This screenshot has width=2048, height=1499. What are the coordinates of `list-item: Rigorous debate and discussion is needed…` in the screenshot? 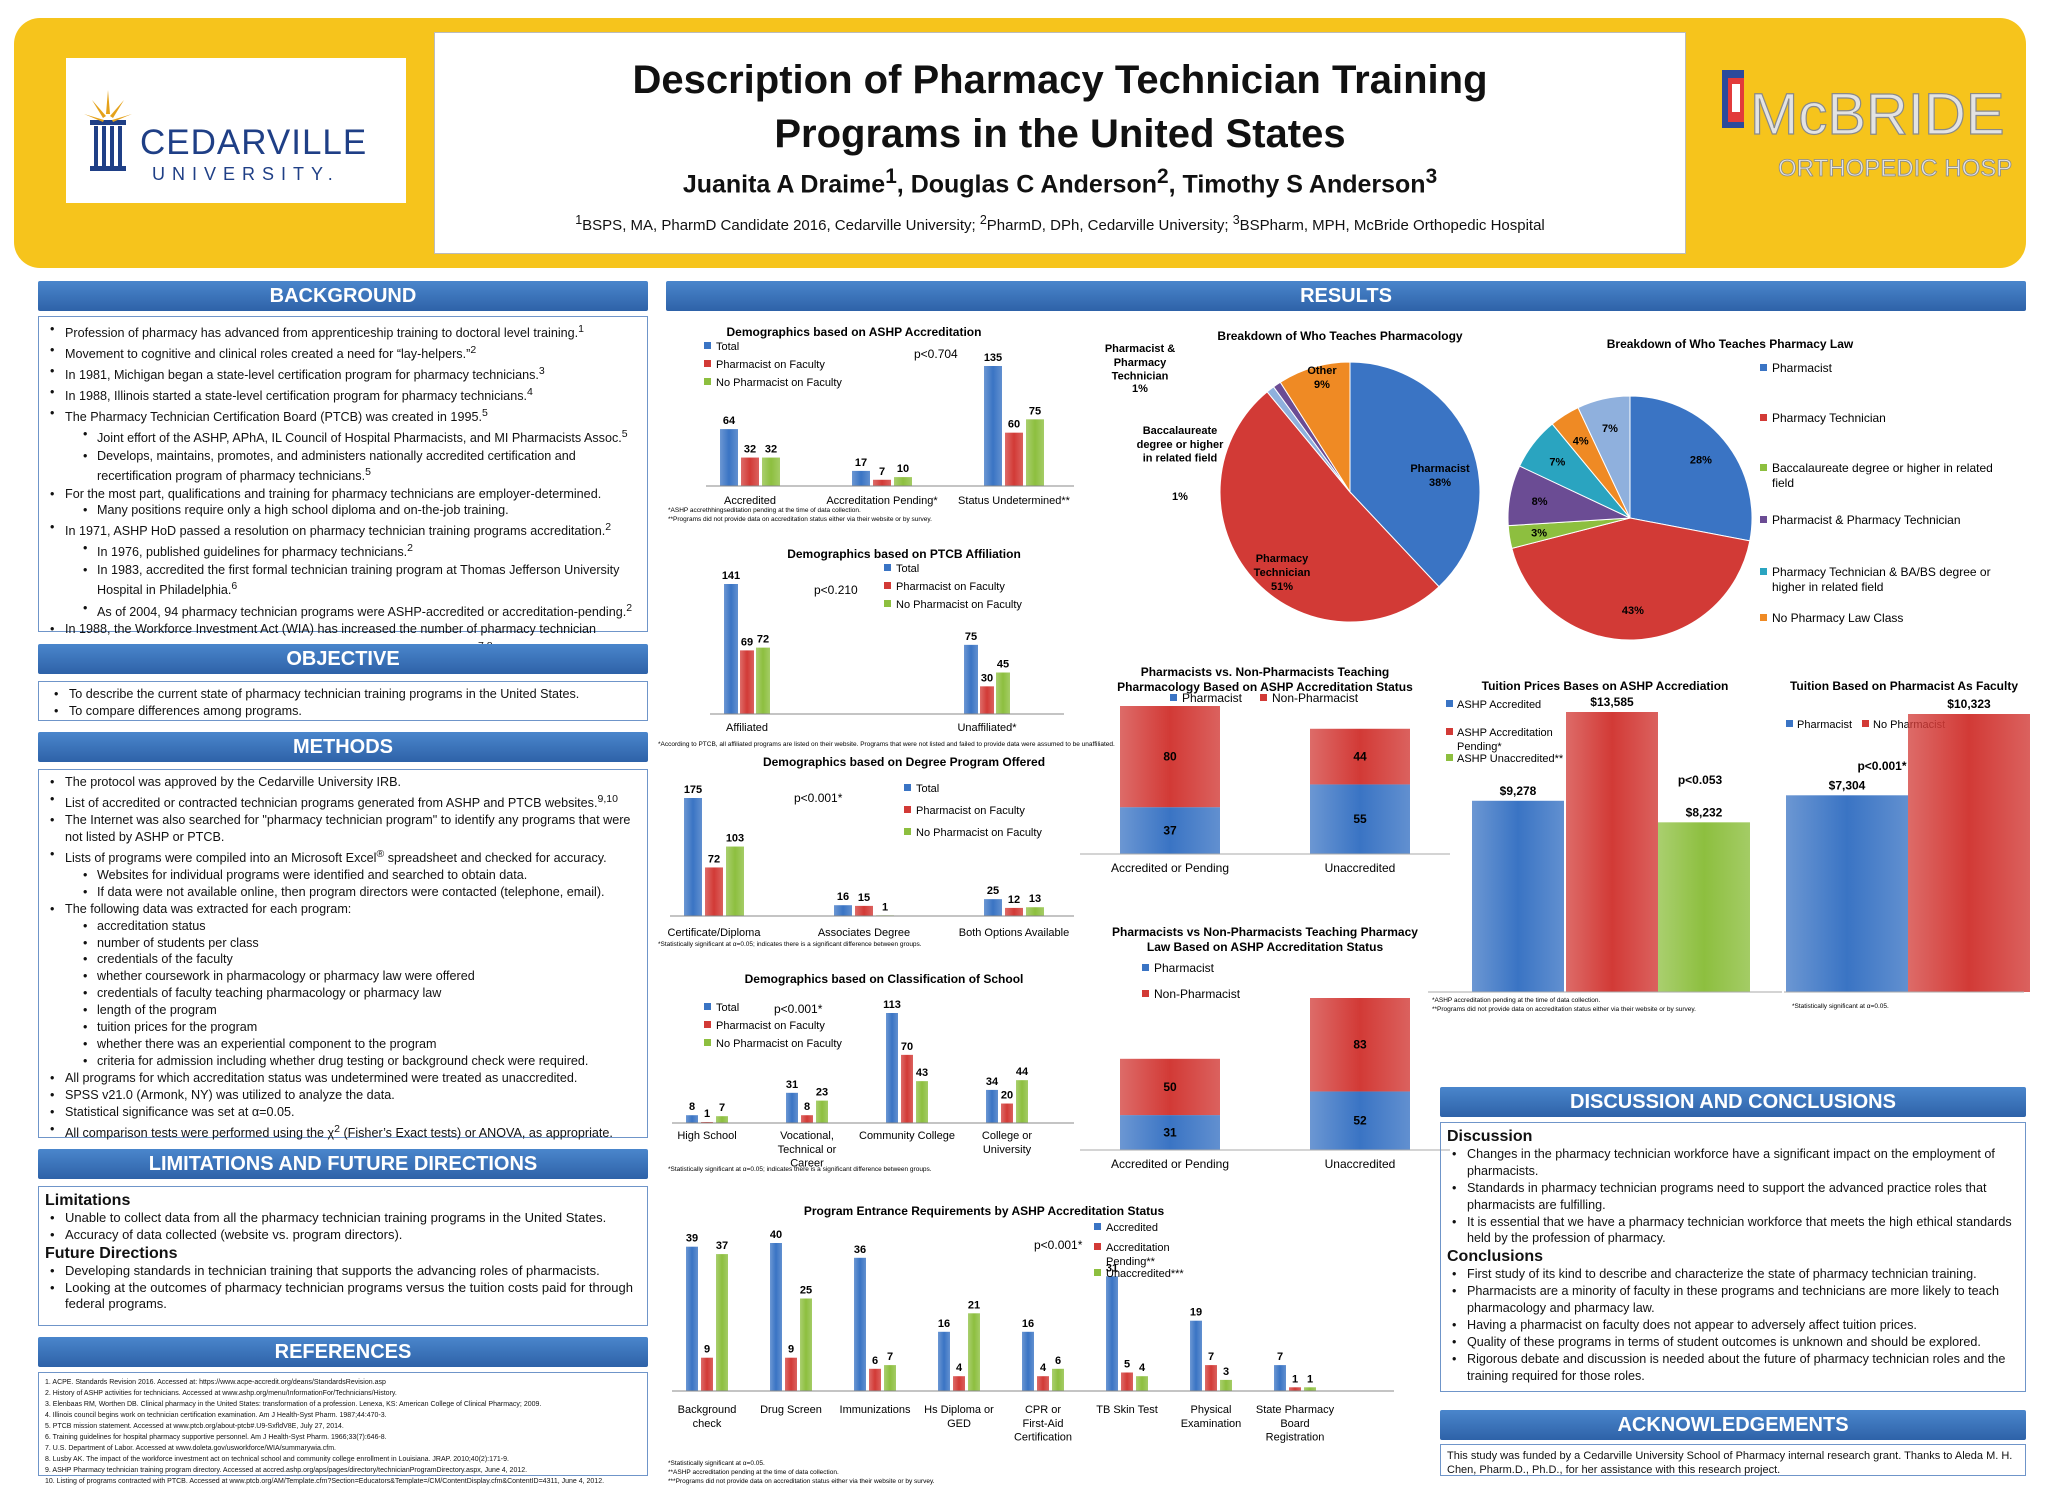 It's located at (1733, 1368).